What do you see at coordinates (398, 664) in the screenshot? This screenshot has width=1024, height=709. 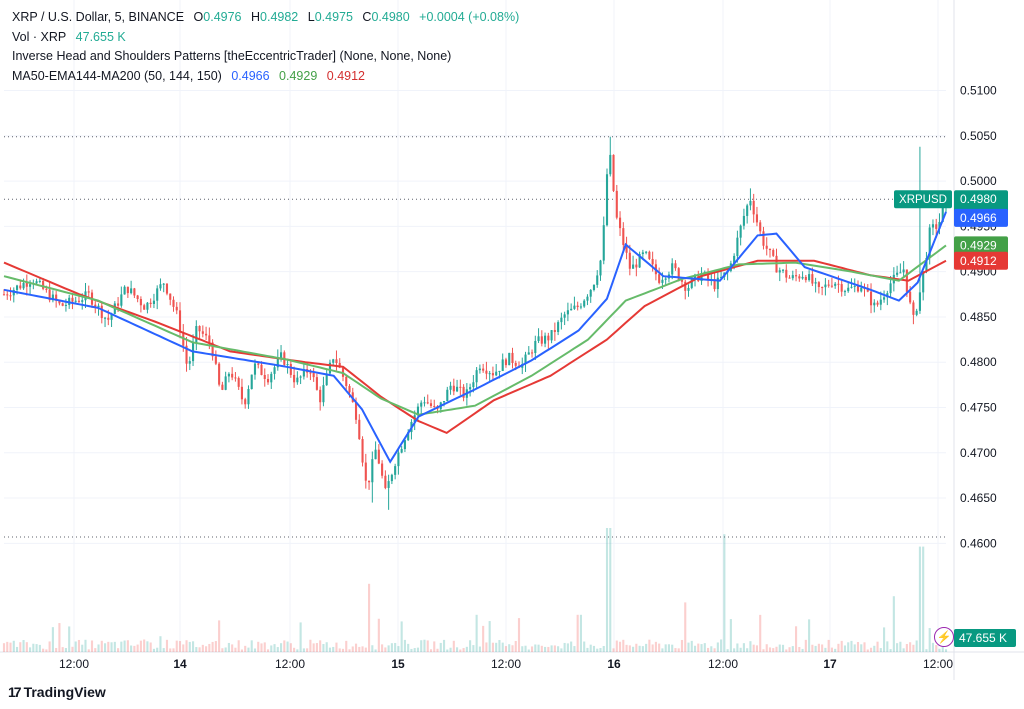 I see `x-tick-label: 15` at bounding box center [398, 664].